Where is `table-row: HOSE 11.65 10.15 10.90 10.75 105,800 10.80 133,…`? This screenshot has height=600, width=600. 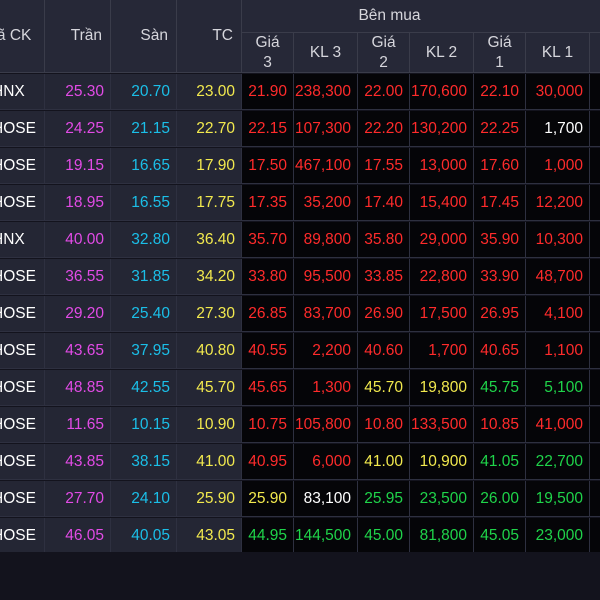
table-row: HOSE 11.65 10.15 10.90 10.75 105,800 10.80 133,… is located at coordinates (300, 425).